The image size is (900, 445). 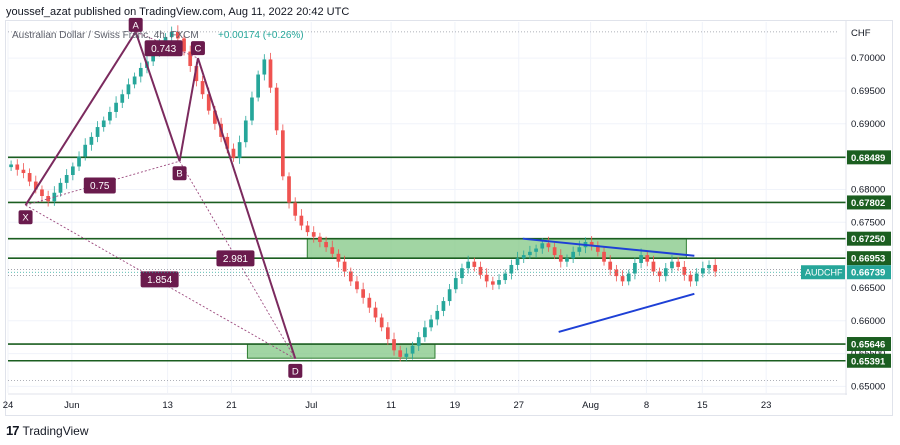 I want to click on triangle-pattern, so click(x=608, y=285).